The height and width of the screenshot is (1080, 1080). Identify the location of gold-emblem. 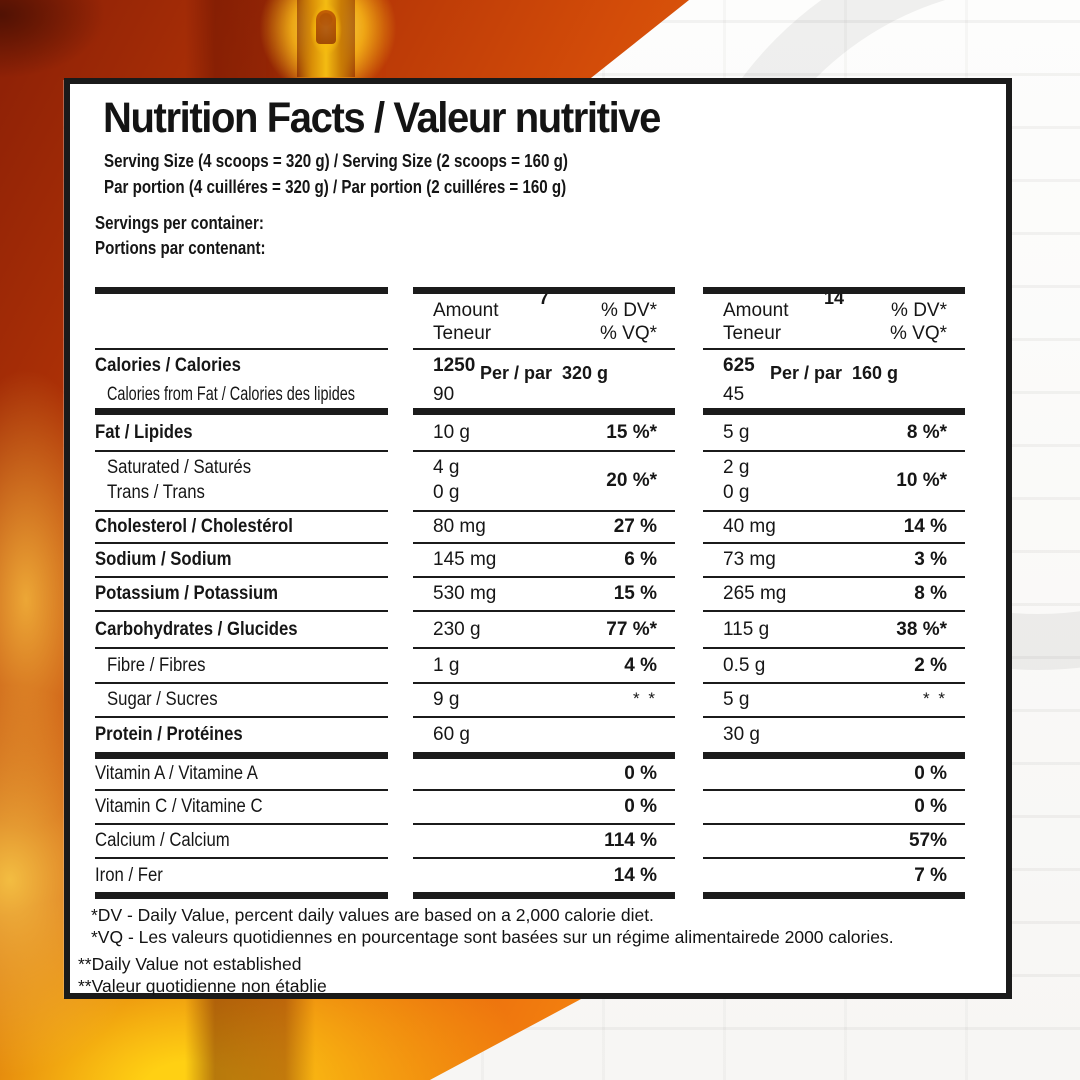
(326, 38).